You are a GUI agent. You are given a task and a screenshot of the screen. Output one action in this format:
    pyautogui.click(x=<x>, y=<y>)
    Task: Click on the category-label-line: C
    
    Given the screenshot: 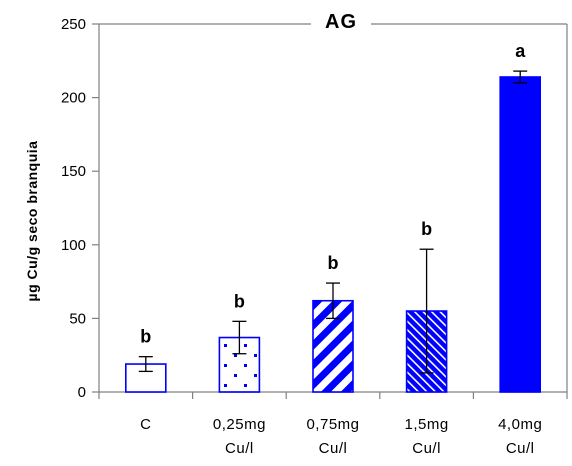 What is the action you would take?
    pyautogui.click(x=145, y=424)
    